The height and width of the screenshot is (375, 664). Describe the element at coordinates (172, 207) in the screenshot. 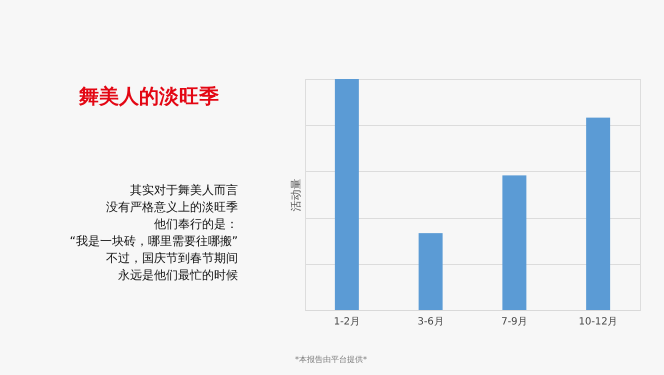

I see `text: 没有严格意义上的淡旺季` at that location.